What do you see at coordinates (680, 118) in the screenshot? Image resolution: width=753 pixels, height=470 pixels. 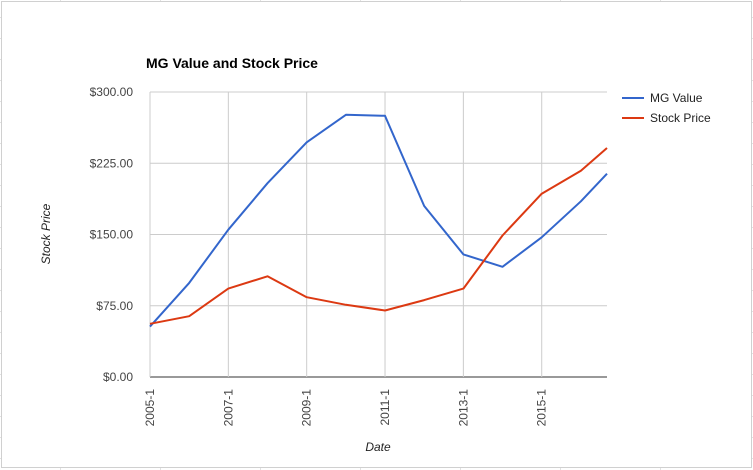 I see `legend-label: Stock Price` at bounding box center [680, 118].